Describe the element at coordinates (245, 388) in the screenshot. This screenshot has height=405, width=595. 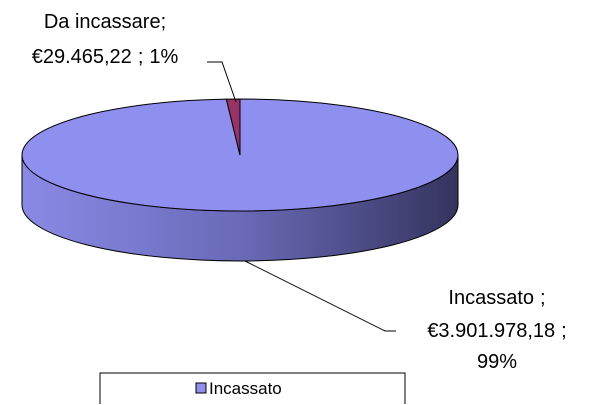
I see `legend-label: Incassato` at that location.